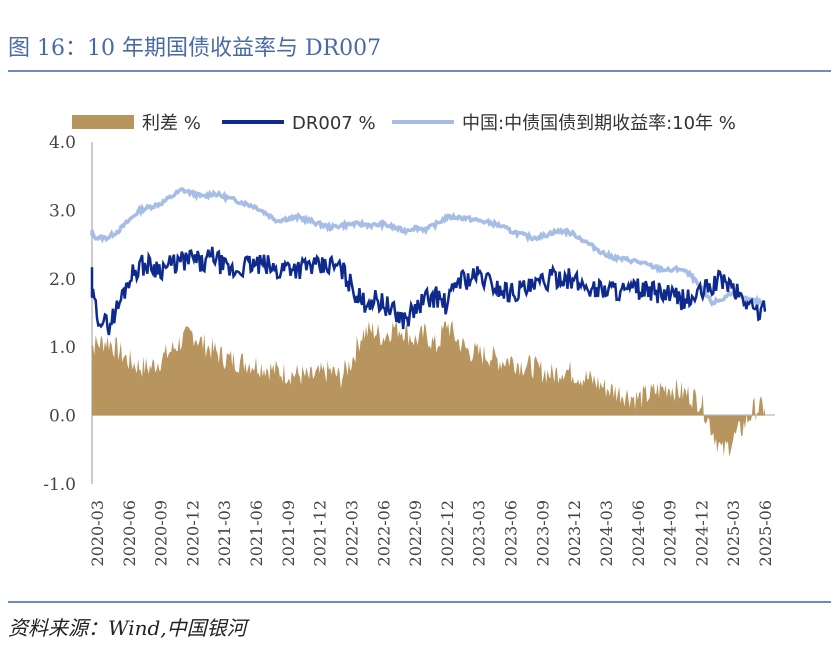 This screenshot has width=837, height=664. What do you see at coordinates (320, 533) in the screenshot?
I see `x-tick-label: 2021-12` at bounding box center [320, 533].